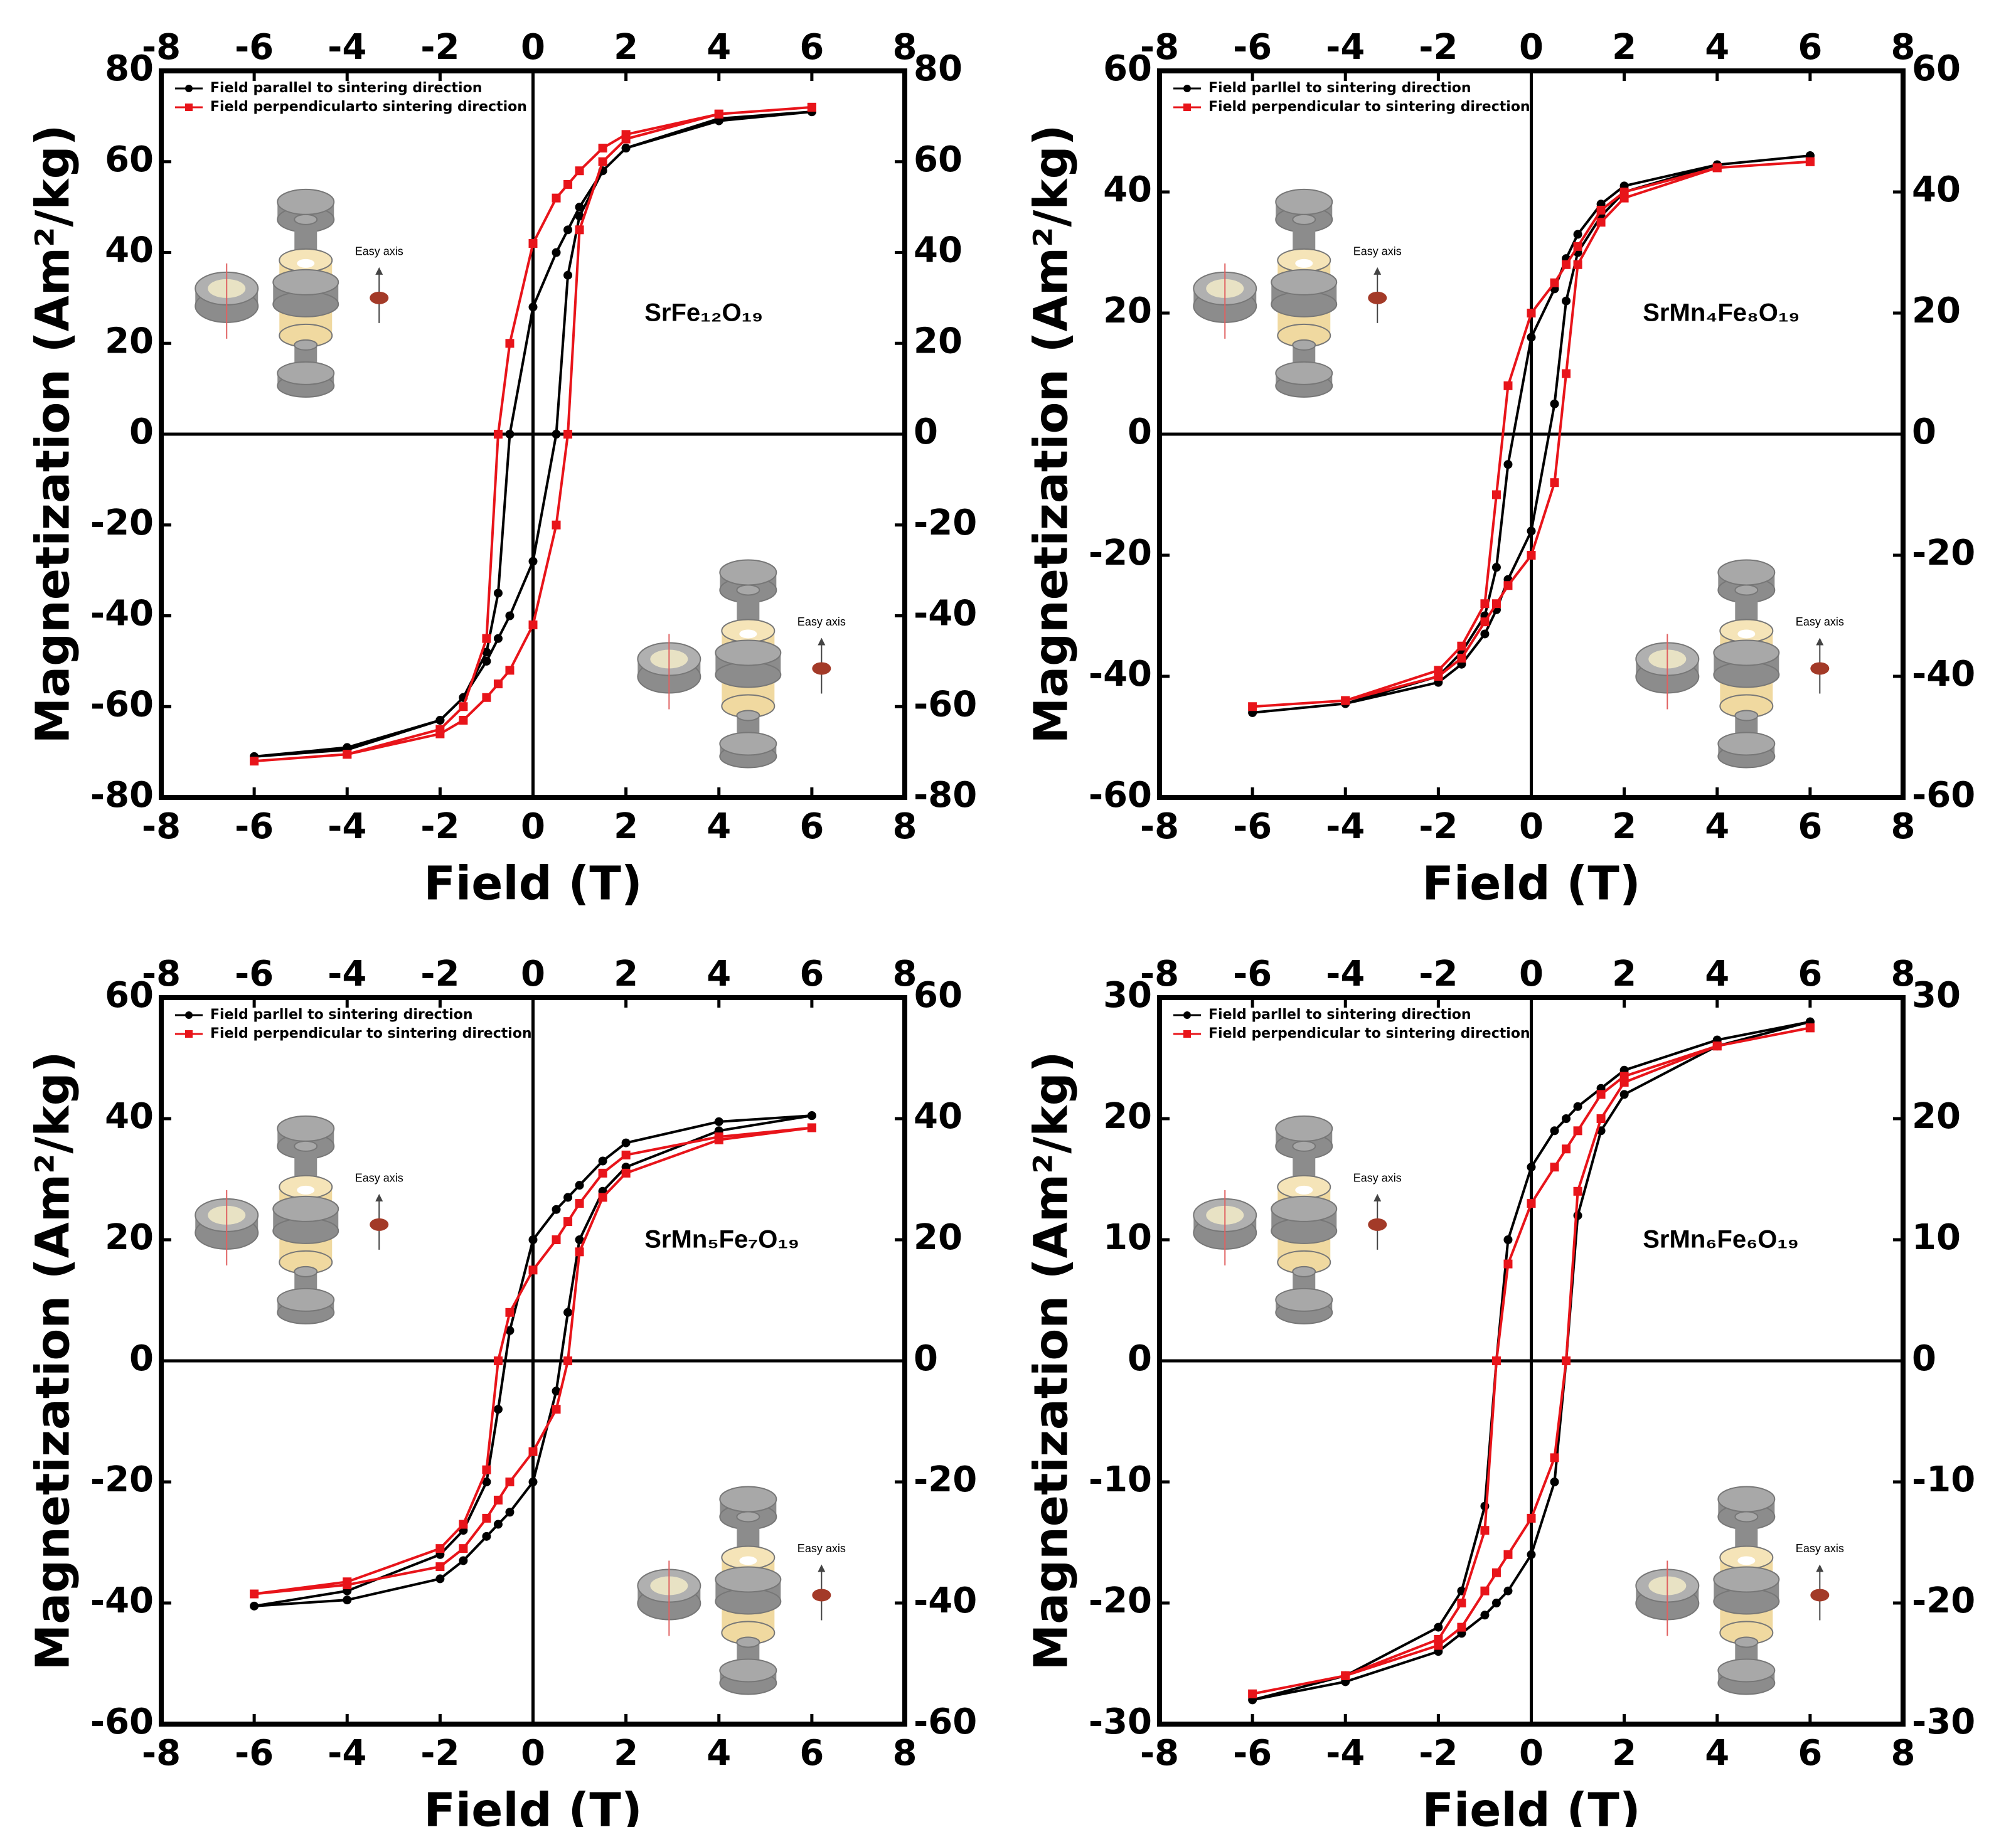  Describe the element at coordinates (1120, 1479) in the screenshot. I see `y-tick-label: -10` at that location.